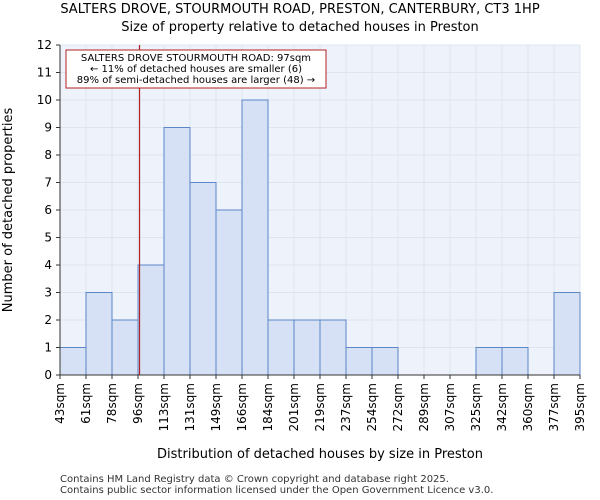 The image size is (600, 500). Describe the element at coordinates (48, 265) in the screenshot. I see `y-tick-label: 4` at that location.